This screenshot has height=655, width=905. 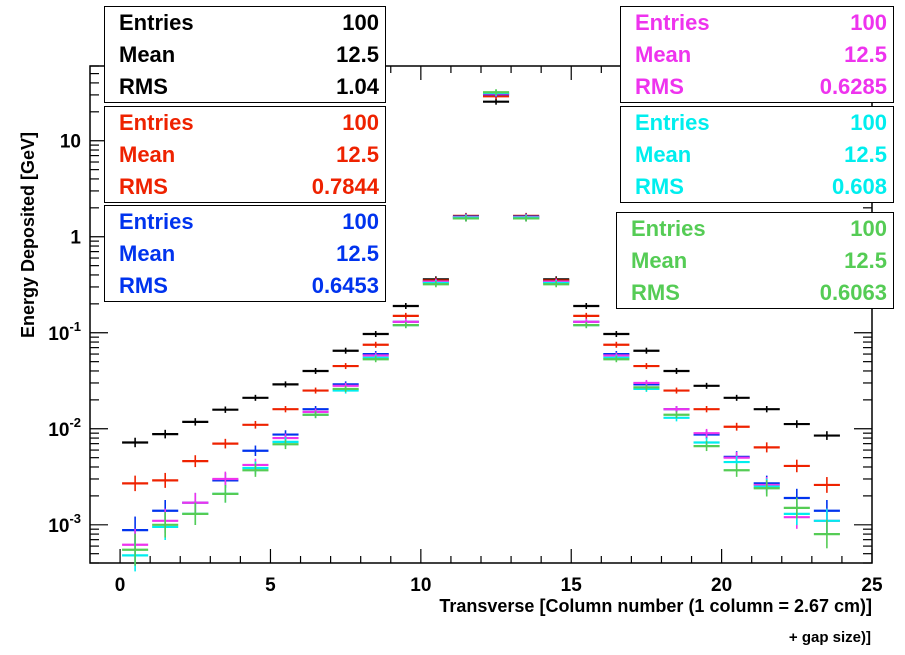 I want to click on stat-box-series-1: Entries 100 Mean 12.5 RMS 1.04, so click(x=245, y=54).